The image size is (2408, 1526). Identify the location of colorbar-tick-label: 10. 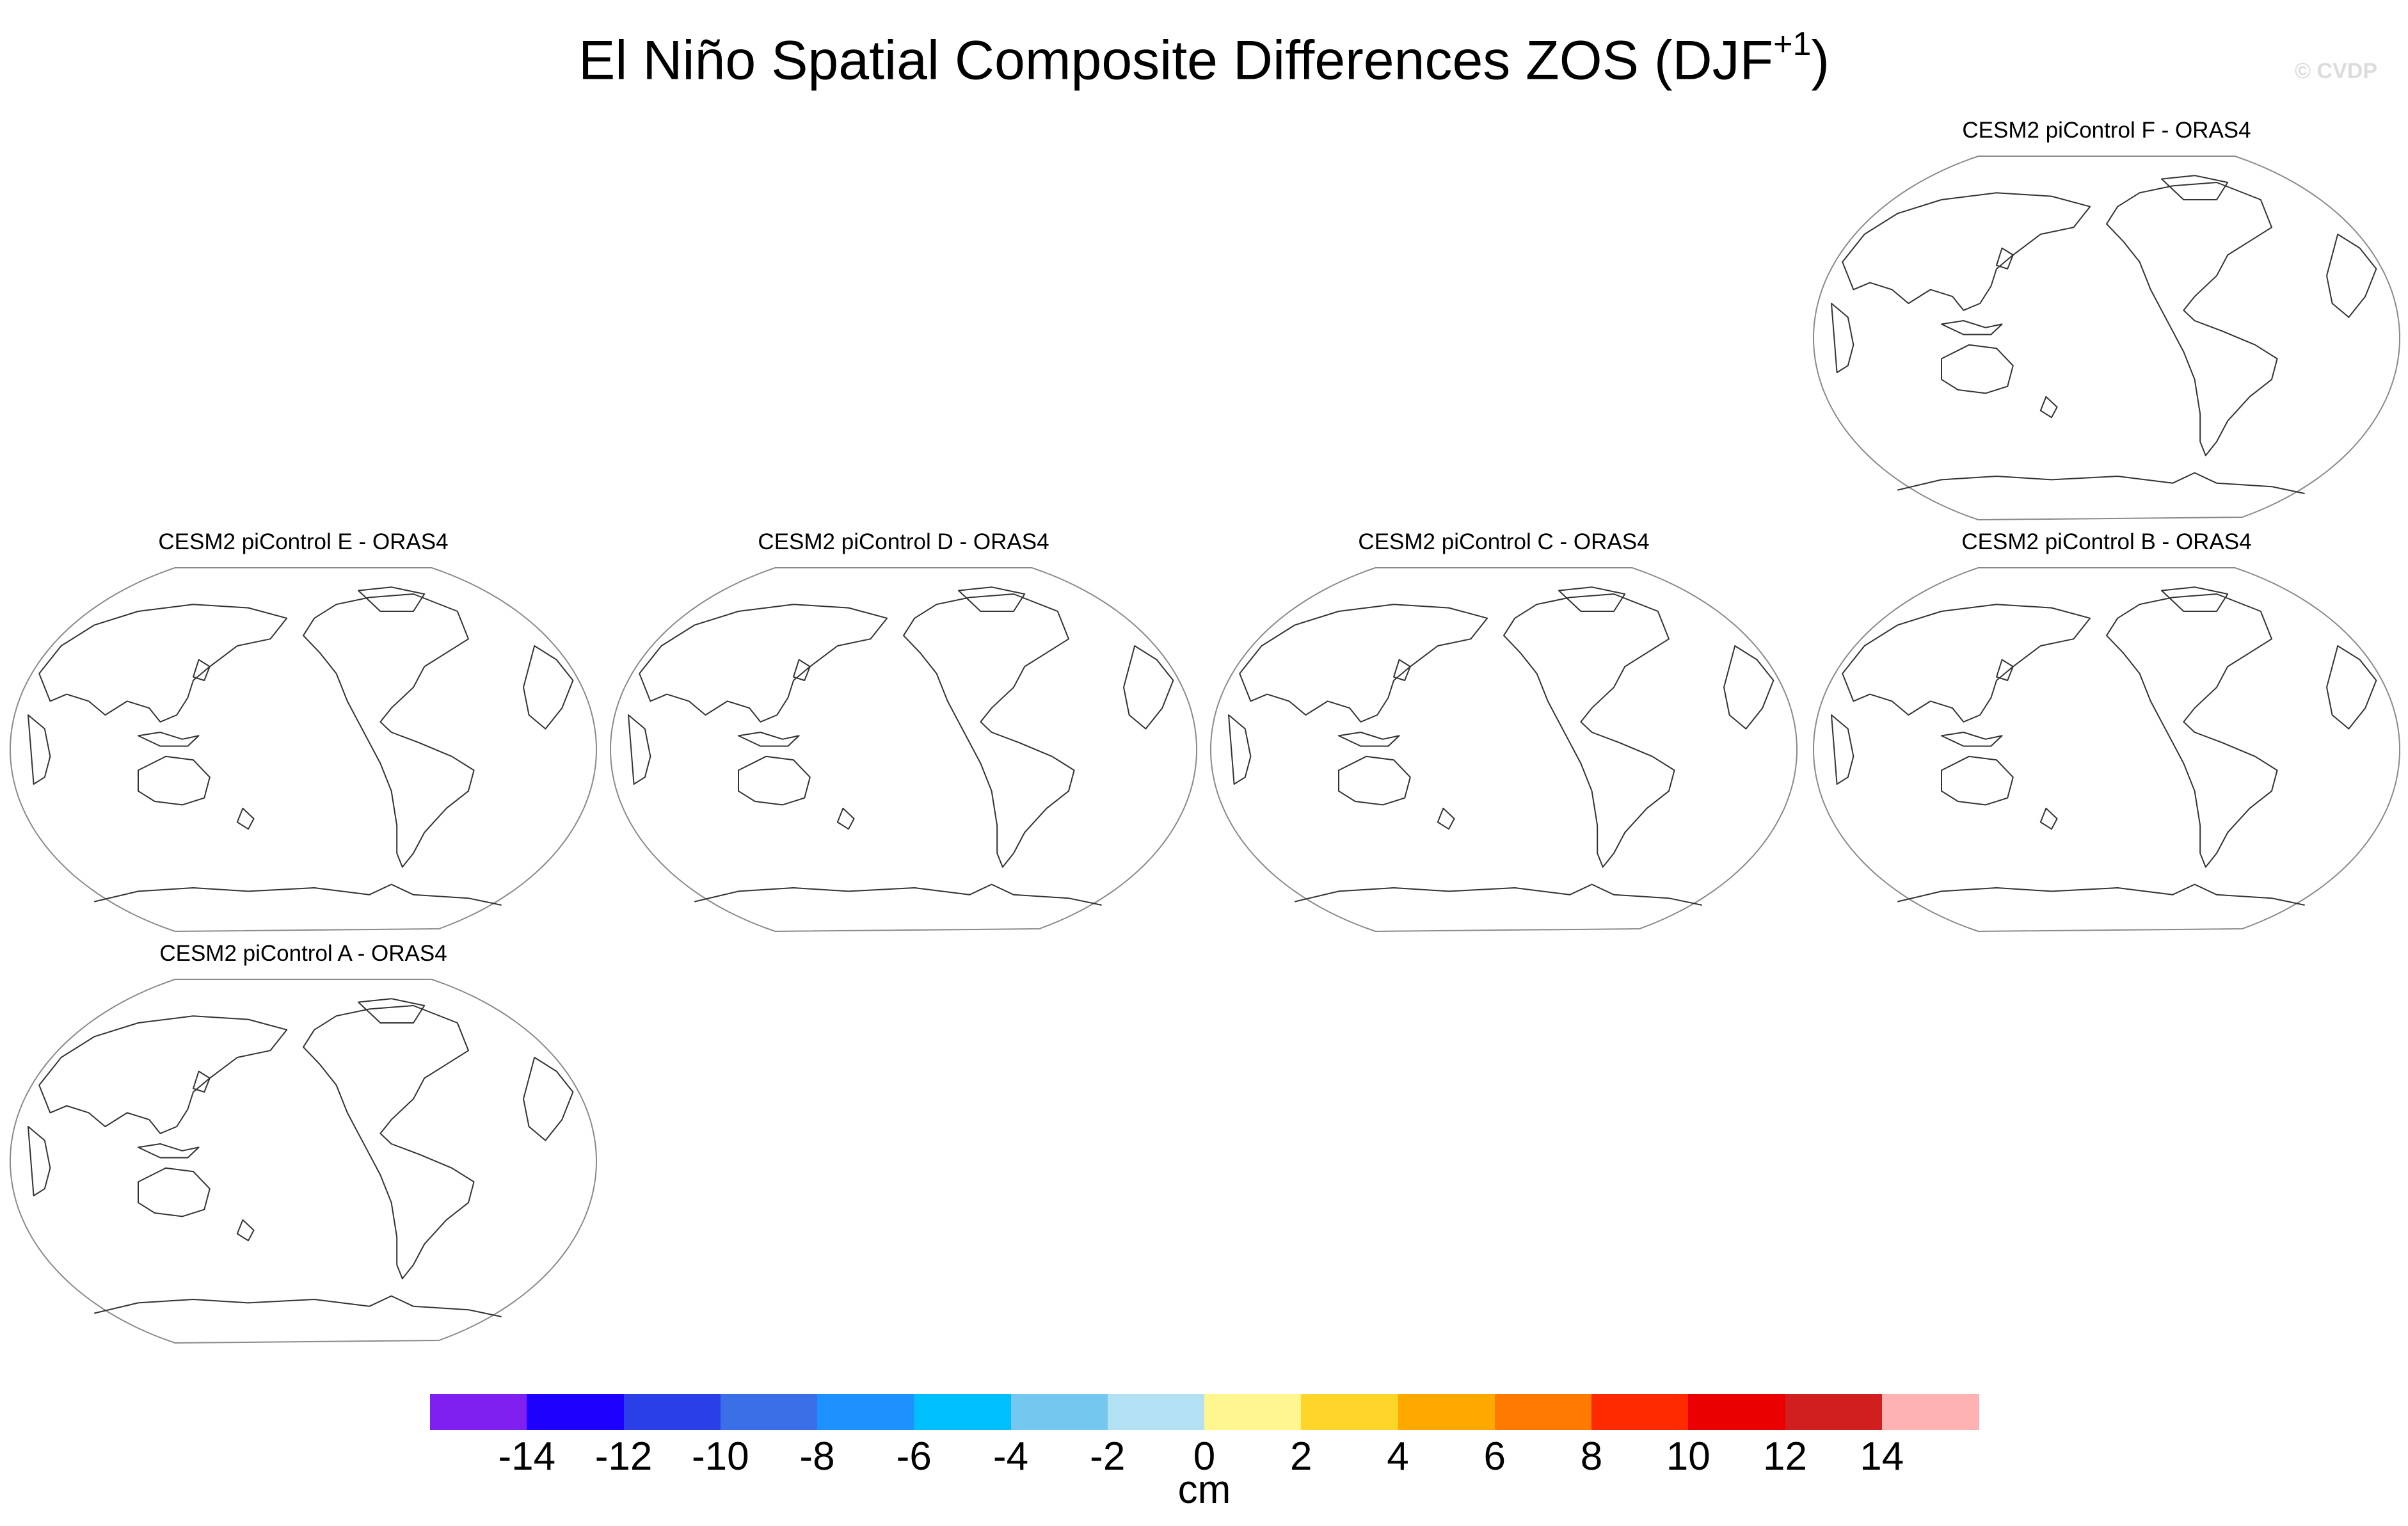
(1688, 1457).